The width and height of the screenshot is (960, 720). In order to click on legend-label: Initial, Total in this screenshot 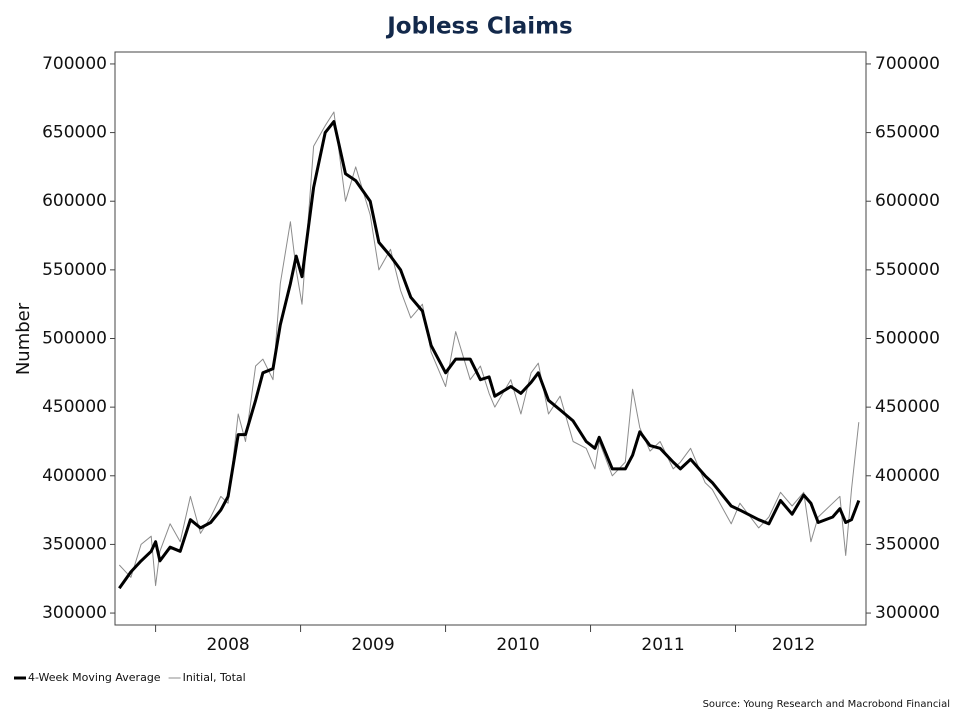, I will do `click(214, 677)`.